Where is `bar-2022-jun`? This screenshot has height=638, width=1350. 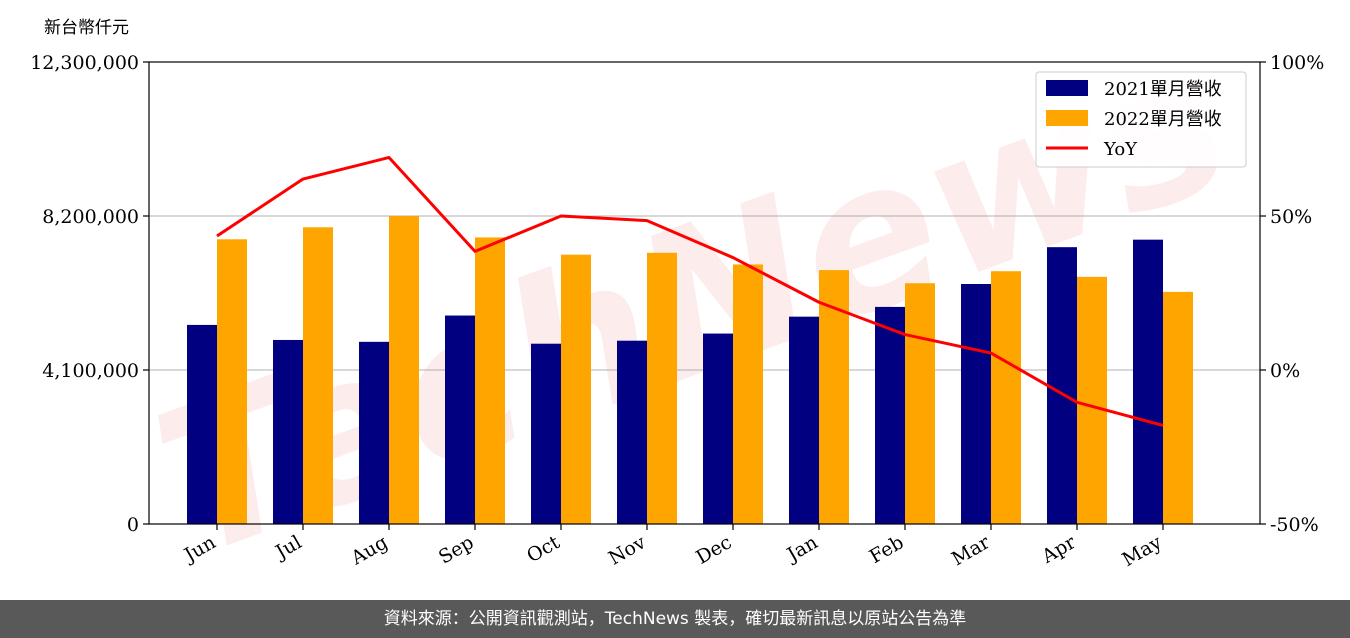 bar-2022-jun is located at coordinates (232, 381).